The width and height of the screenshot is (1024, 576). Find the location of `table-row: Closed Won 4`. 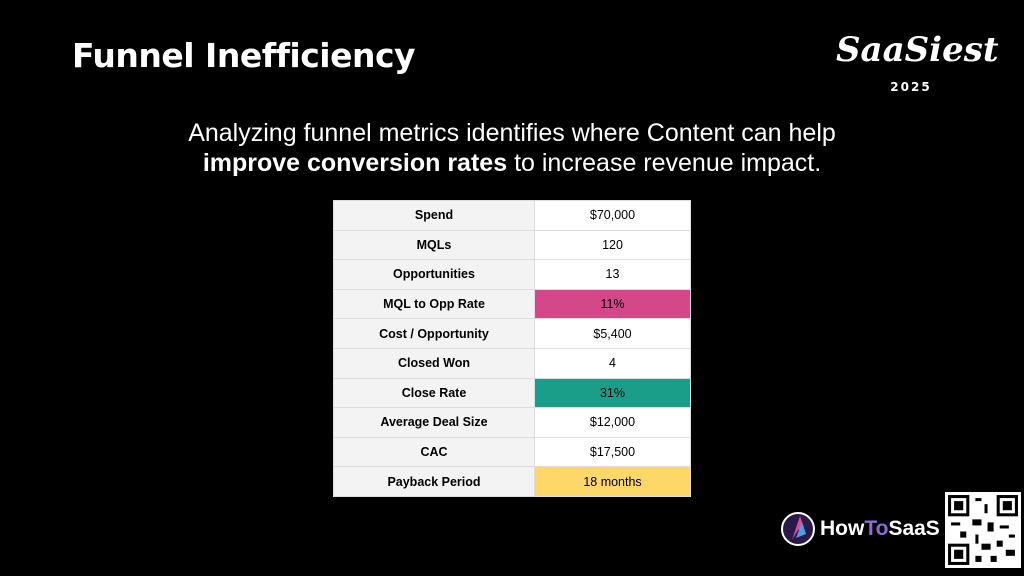

table-row: Closed Won 4 is located at coordinates (512, 363).